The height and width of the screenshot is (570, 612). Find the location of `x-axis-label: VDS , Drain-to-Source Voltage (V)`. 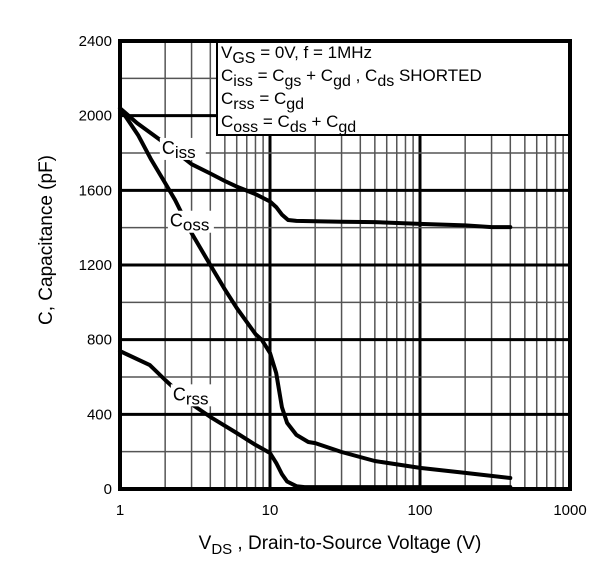

x-axis-label: VDS , Drain-to-Source Voltage (V) is located at coordinates (340, 545).